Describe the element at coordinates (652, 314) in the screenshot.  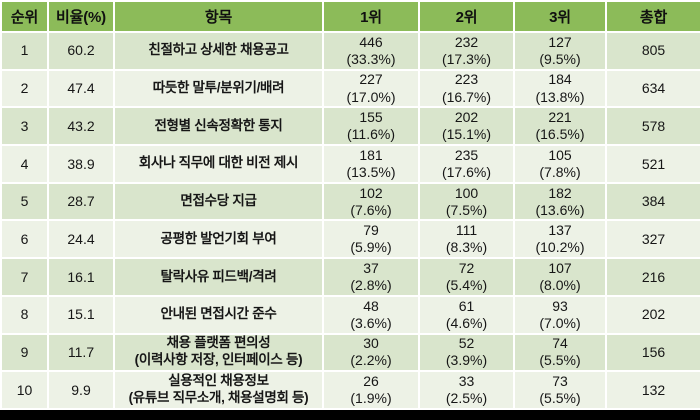
I see `total-cell: 202` at that location.